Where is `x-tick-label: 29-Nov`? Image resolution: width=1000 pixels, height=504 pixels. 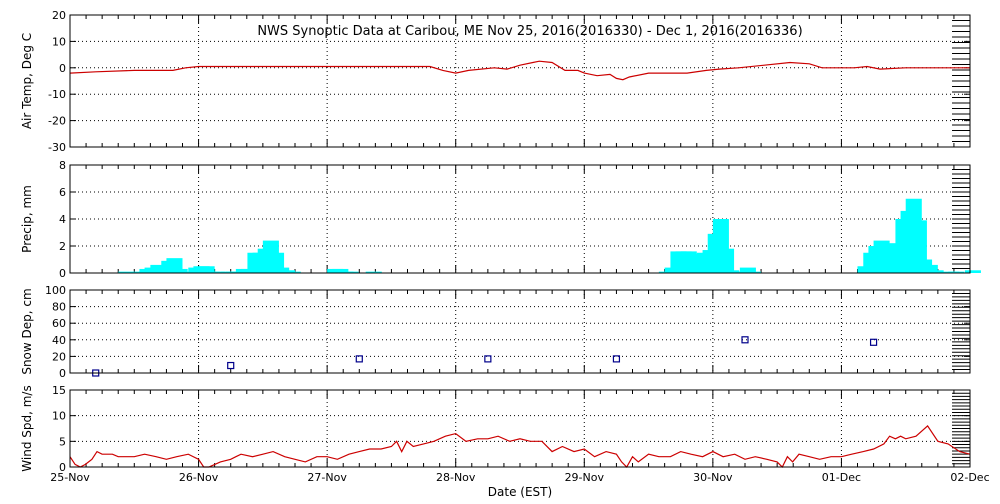 x-tick-label: 29-Nov is located at coordinates (585, 477).